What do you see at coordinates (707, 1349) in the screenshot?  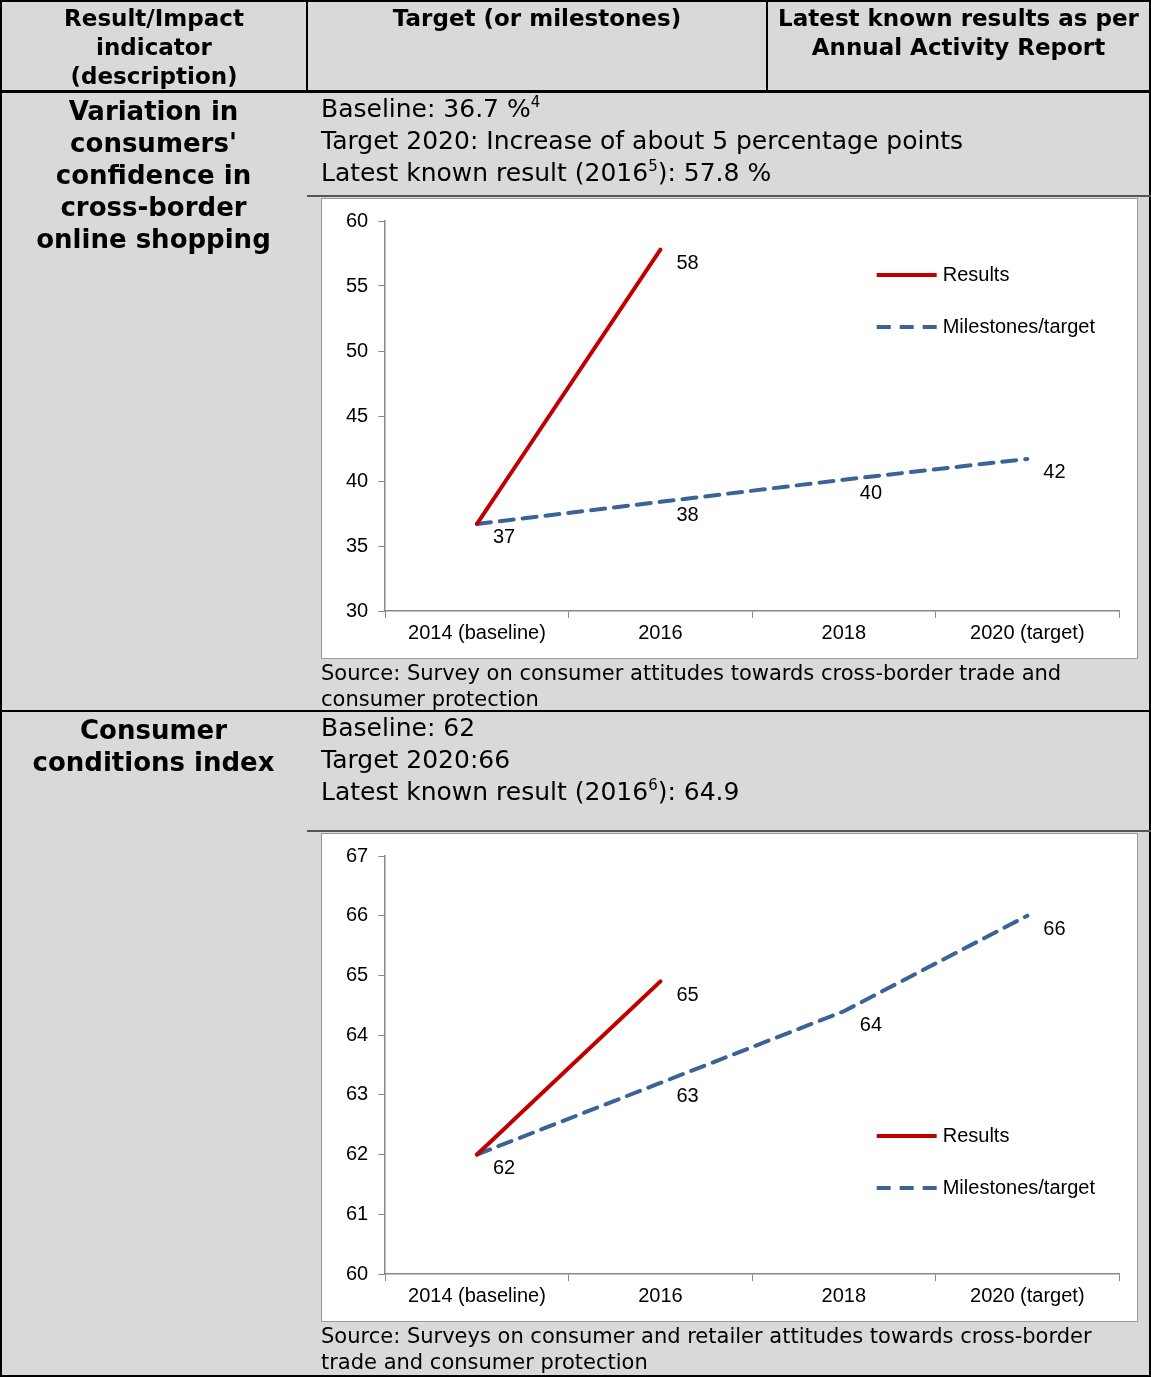 I see `source-note: Source: Surveys on consumer and retailer attitudes towards cross-border trade and consumer protection` at bounding box center [707, 1349].